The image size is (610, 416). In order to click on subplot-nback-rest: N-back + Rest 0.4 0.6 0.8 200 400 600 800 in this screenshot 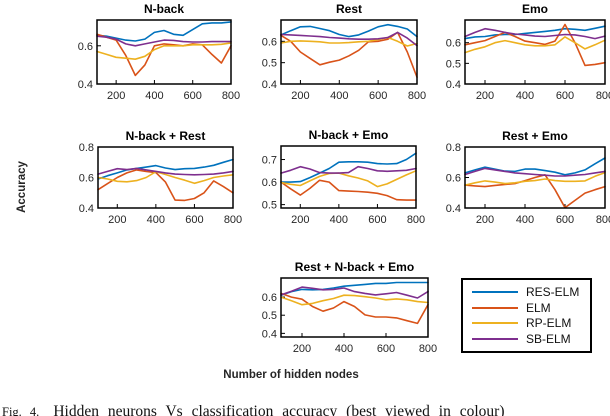, I will do `click(153, 179)`.